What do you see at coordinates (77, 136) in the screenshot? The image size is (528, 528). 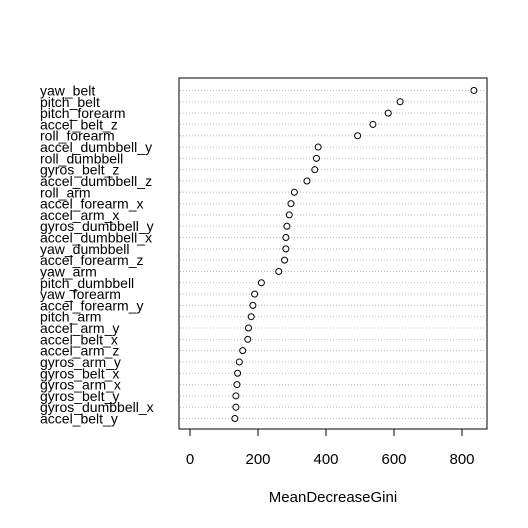 I see `category-label: roll_forearm` at bounding box center [77, 136].